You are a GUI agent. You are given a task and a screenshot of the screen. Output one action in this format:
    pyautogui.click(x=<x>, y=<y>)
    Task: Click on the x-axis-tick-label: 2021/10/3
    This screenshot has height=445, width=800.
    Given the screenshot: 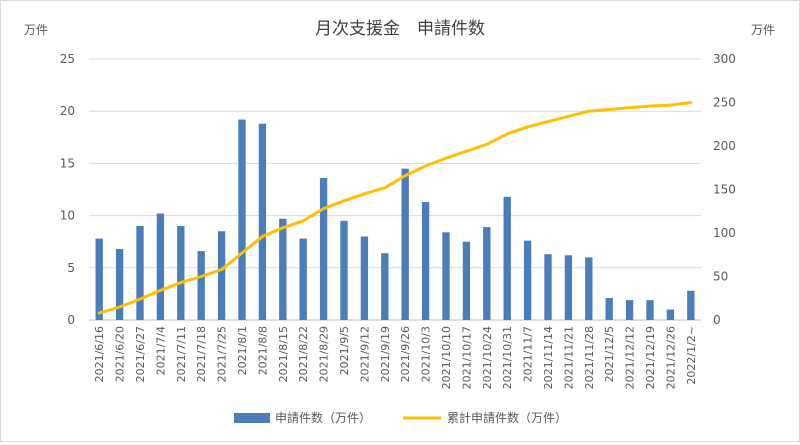 What is the action you would take?
    pyautogui.click(x=426, y=354)
    